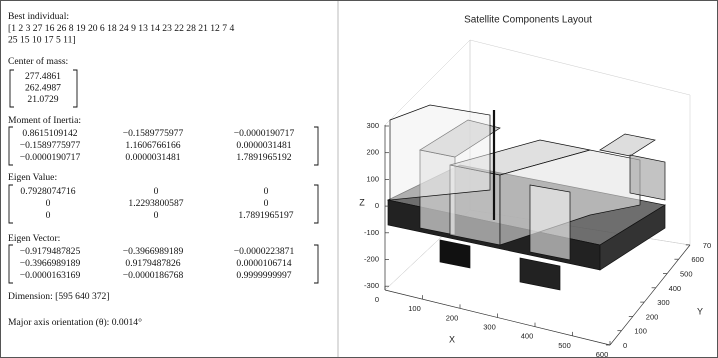 This screenshot has height=358, width=718. I want to click on y-tick-label: 70, so click(707, 245).